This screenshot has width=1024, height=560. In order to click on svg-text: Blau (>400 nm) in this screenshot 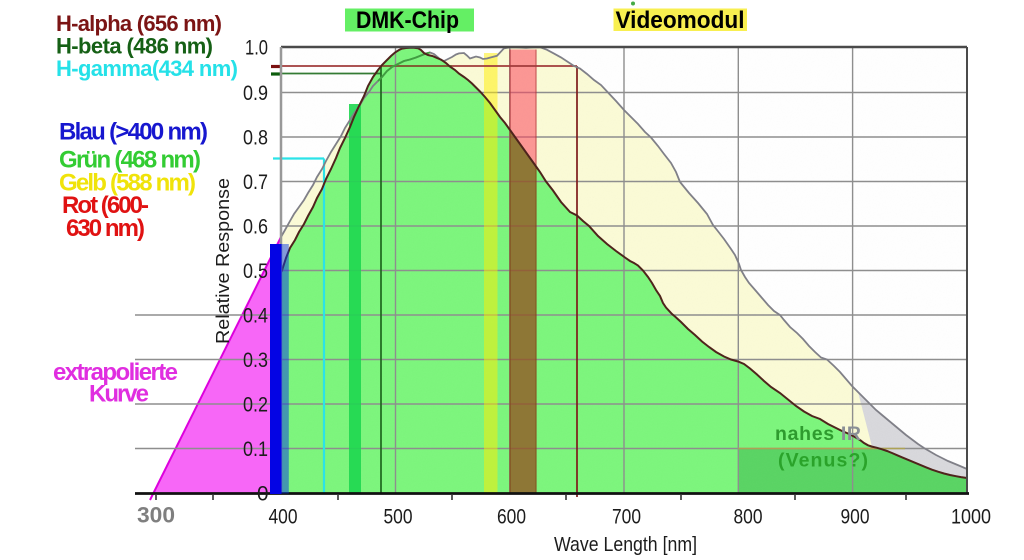, I will do `click(133, 132)`.